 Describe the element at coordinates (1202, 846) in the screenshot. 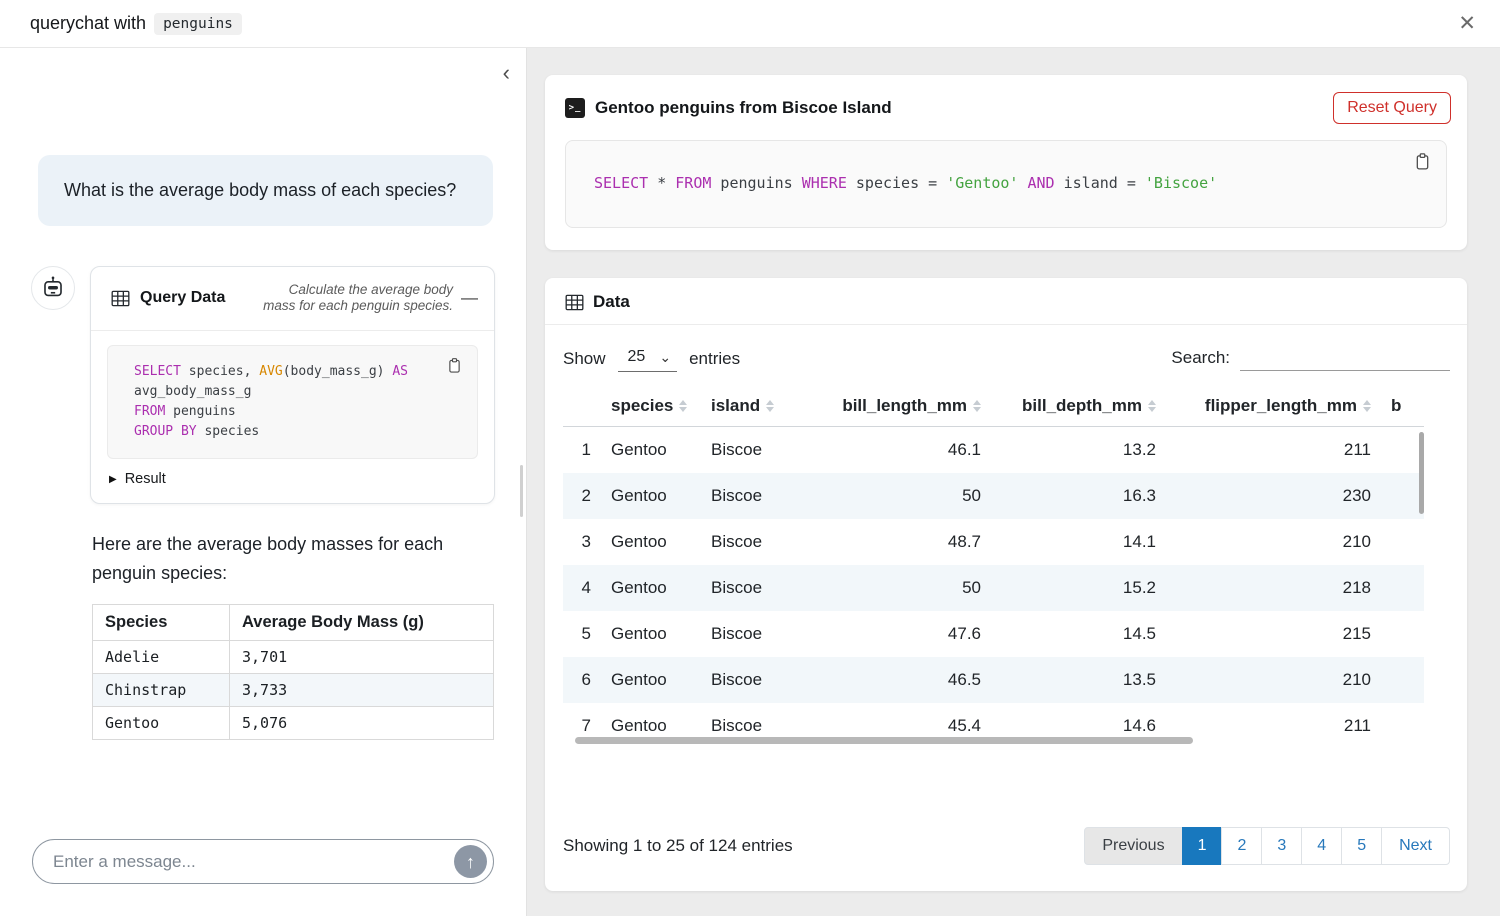

I see `page-button-1: 1` at that location.